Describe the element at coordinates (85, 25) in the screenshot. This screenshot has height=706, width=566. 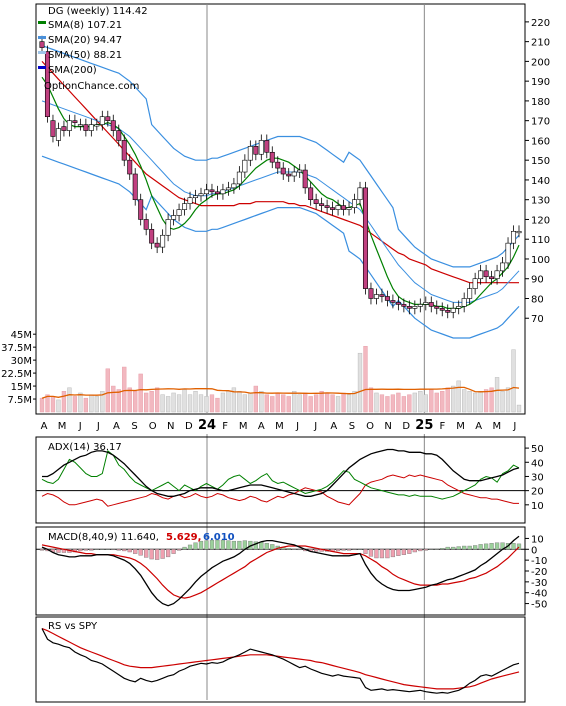
I see `legend-sma8: SMA(8) 107.21` at that location.